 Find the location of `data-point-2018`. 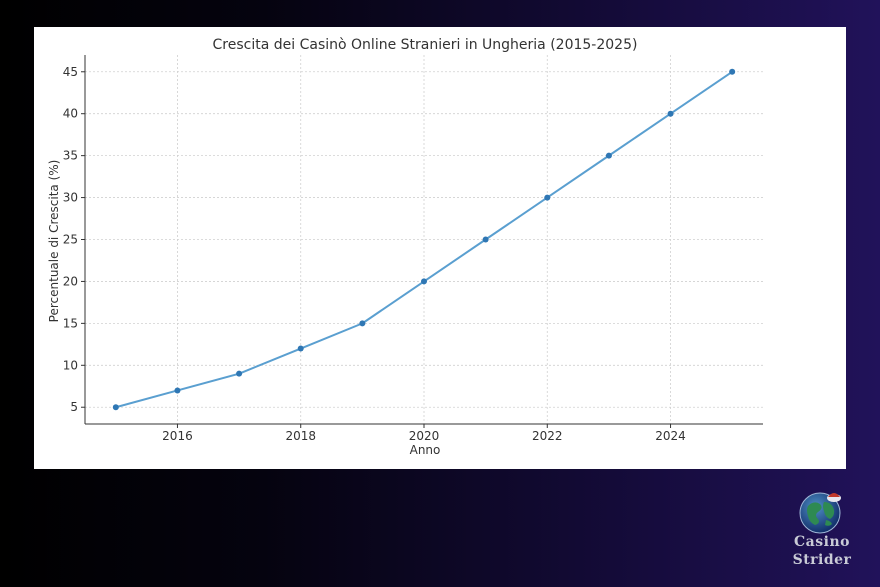

data-point-2018 is located at coordinates (300, 348).